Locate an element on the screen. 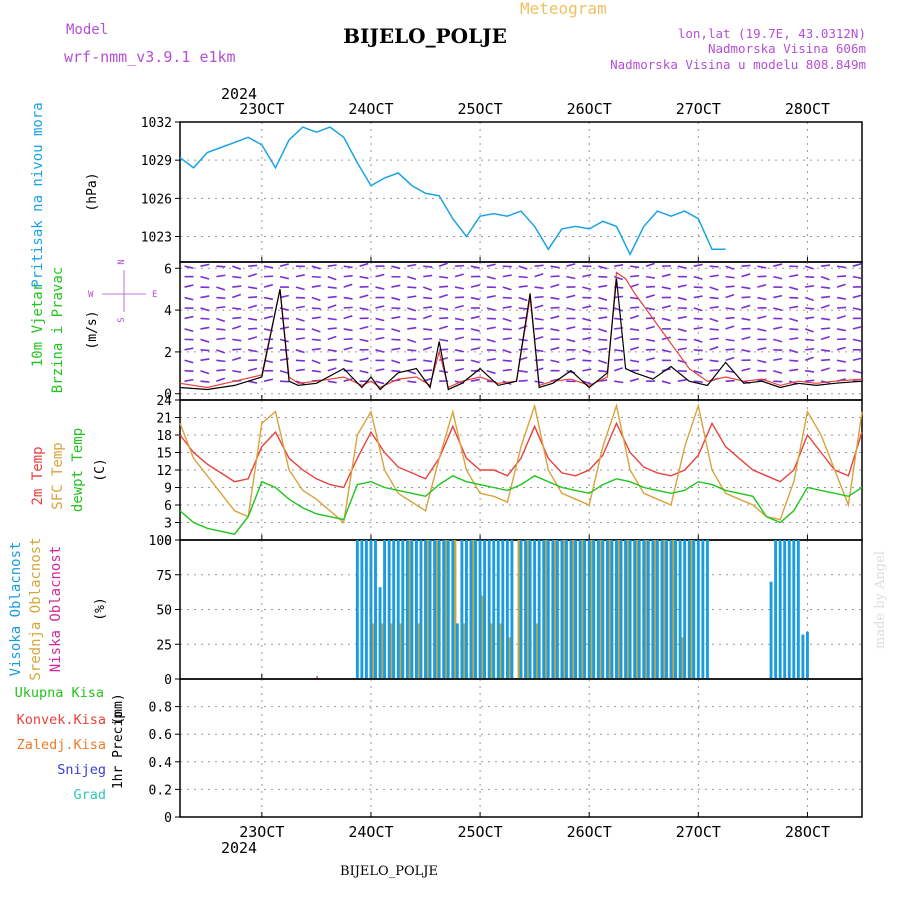 This screenshot has width=900, height=900. temp-dewpt-line is located at coordinates (521, 505).